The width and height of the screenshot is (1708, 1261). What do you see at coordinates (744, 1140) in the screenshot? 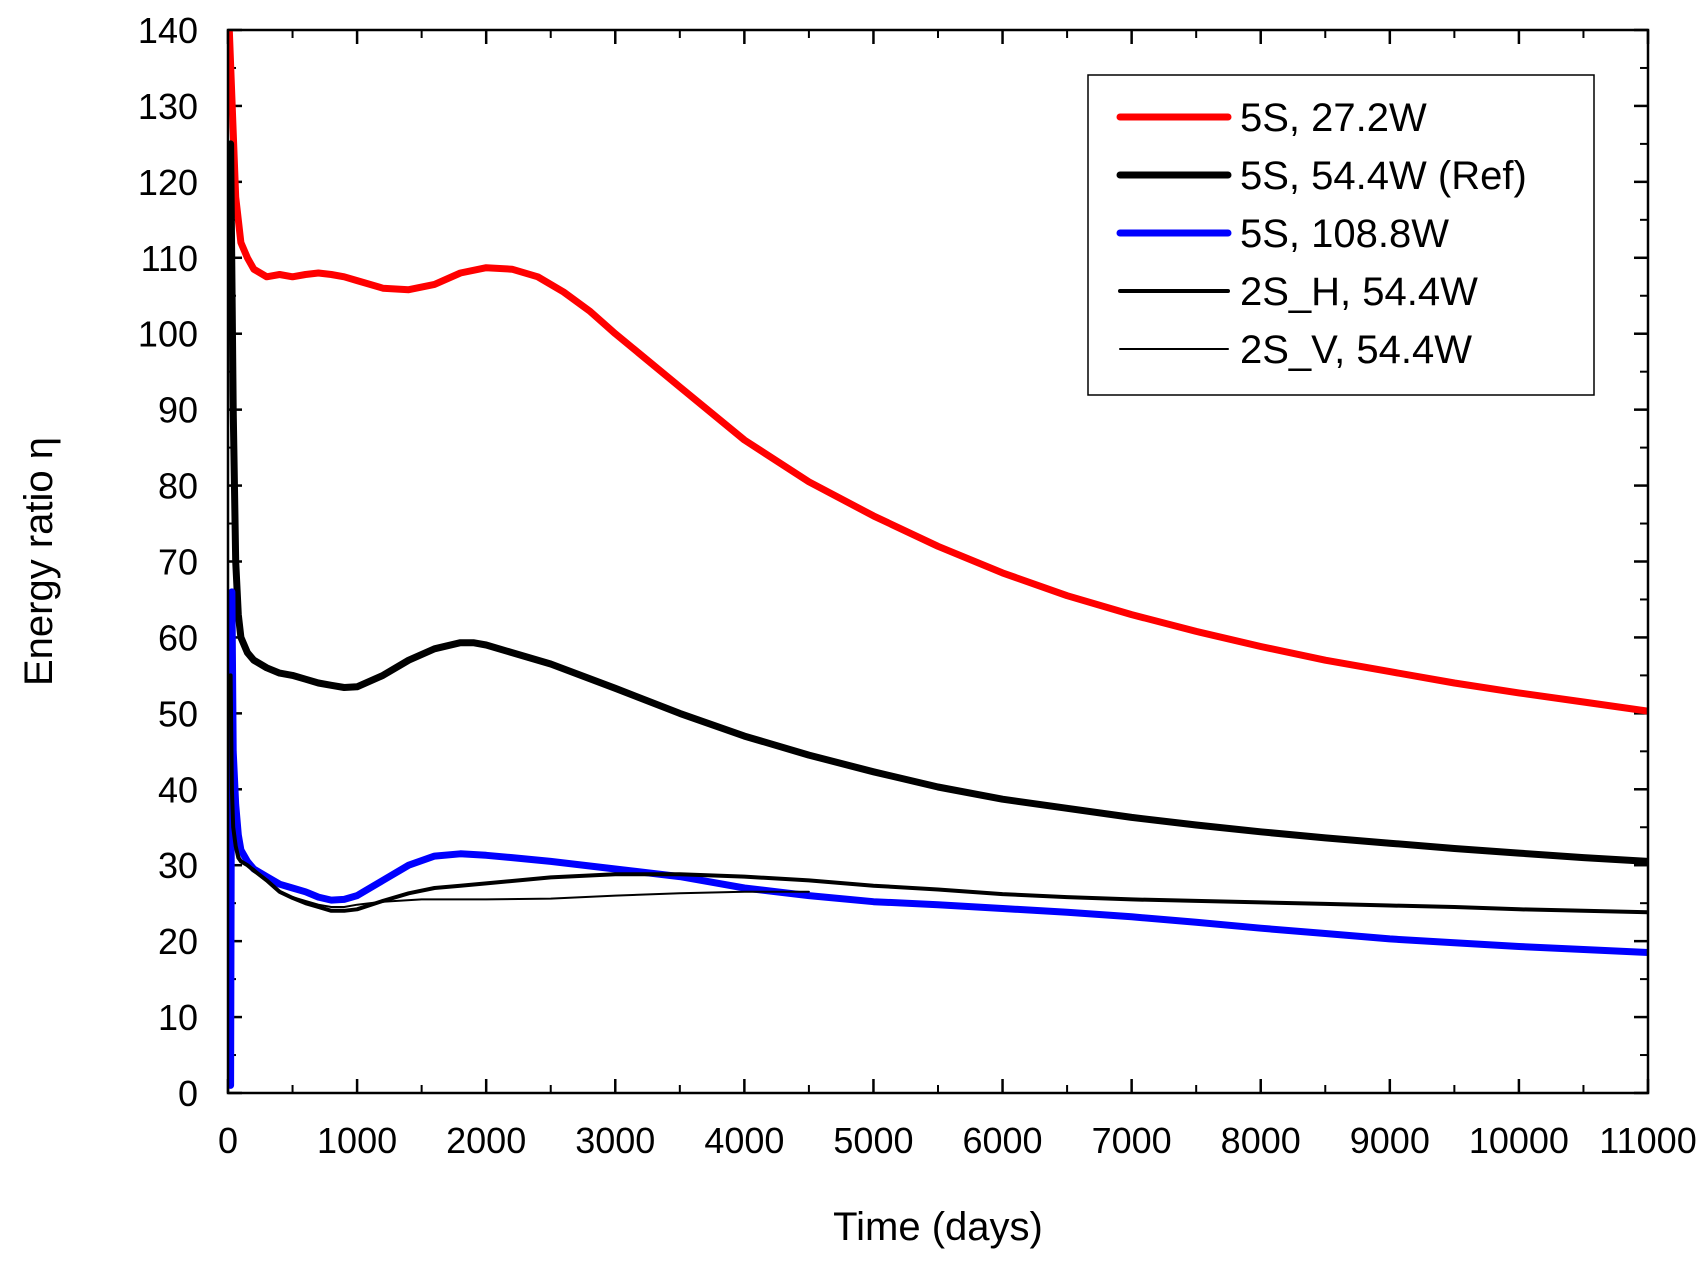
I see `x-tick-label: 4000` at bounding box center [744, 1140].